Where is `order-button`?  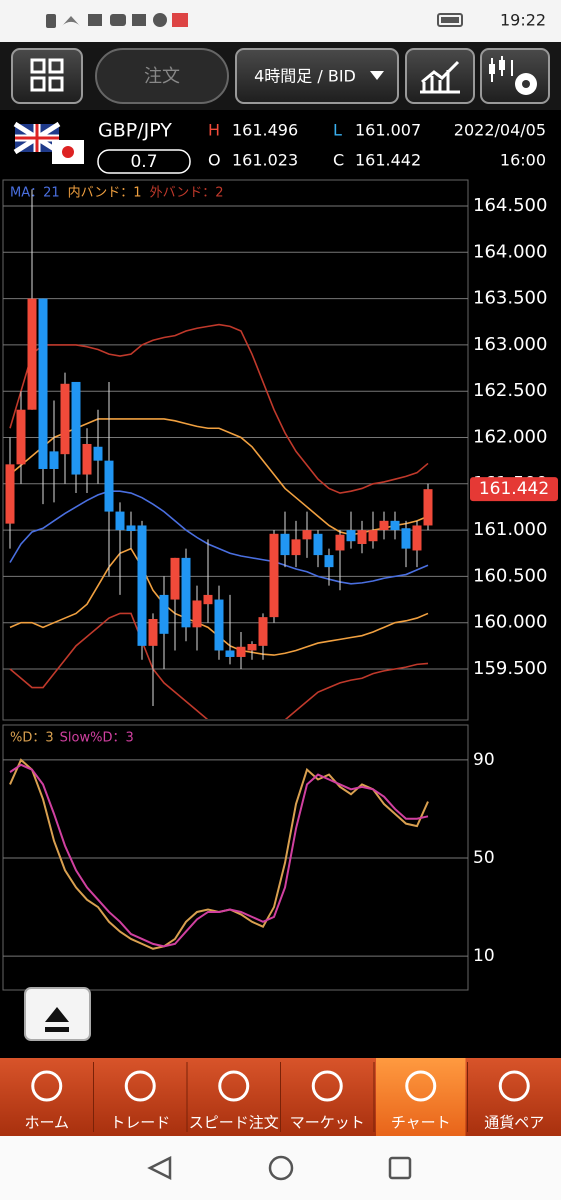
order-button is located at coordinates (162, 76).